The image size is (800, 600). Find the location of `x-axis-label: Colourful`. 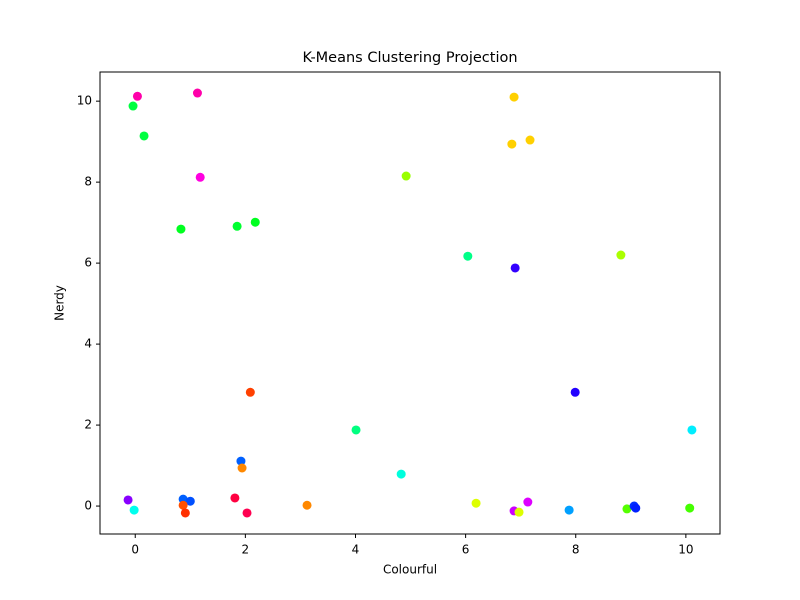

x-axis-label: Colourful is located at coordinates (410, 570).